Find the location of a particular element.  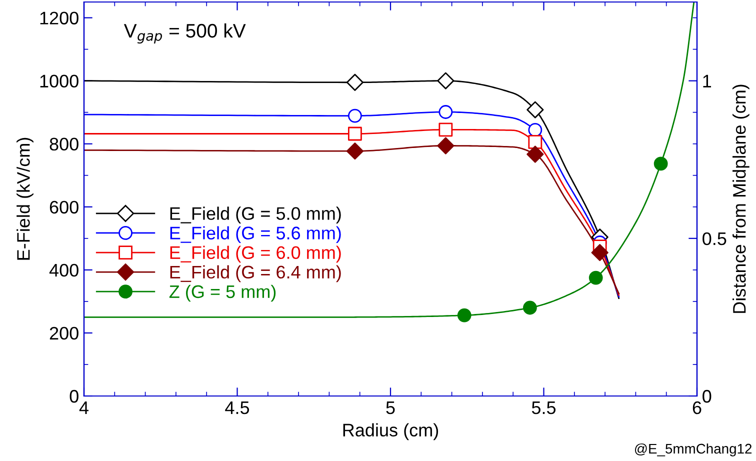

x-axis-title: Radius (cm) is located at coordinates (390, 431).